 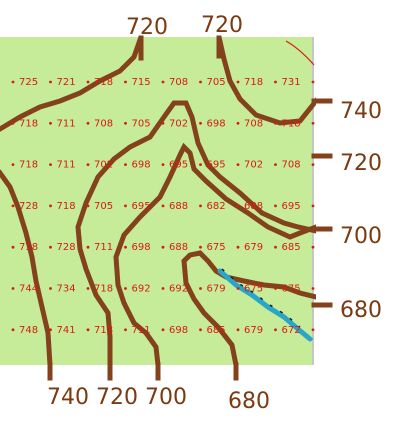 What do you see at coordinates (68, 397) in the screenshot?
I see `contour-label-bottom-740: 740` at bounding box center [68, 397].